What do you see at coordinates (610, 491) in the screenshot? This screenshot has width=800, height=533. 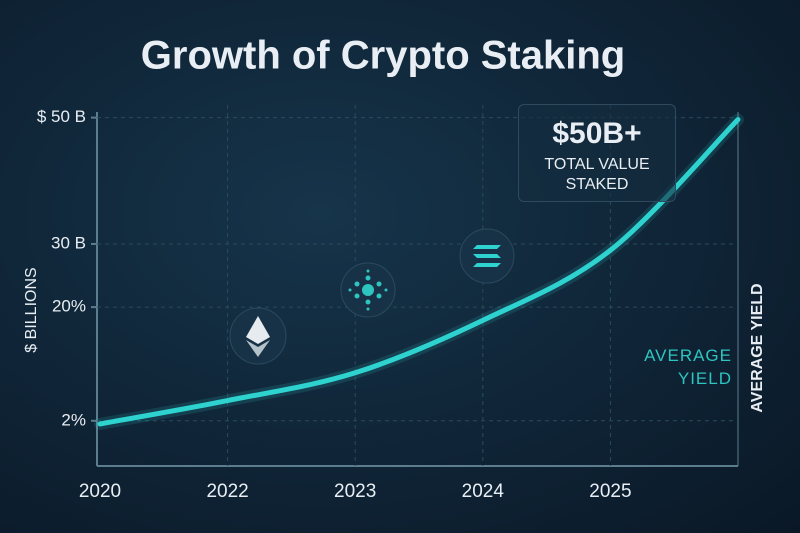 I see `x-tick-label: 2025` at bounding box center [610, 491].